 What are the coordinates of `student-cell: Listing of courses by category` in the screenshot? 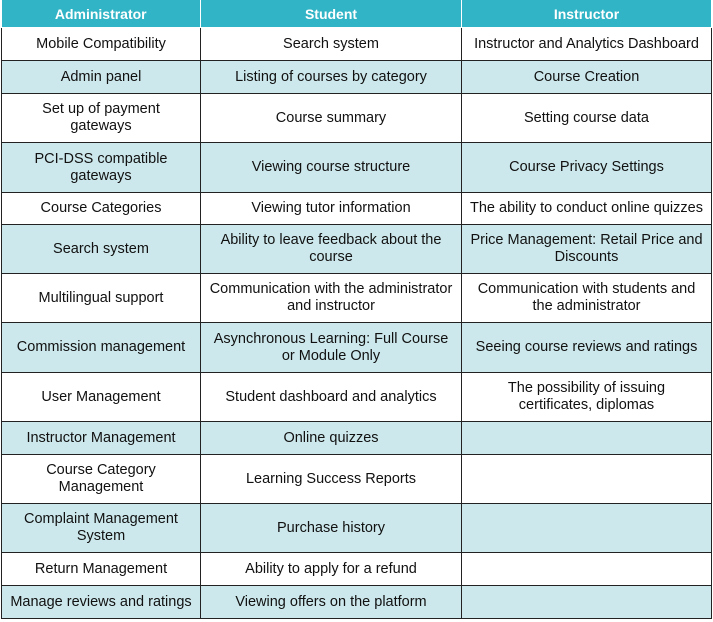 It's located at (331, 77).